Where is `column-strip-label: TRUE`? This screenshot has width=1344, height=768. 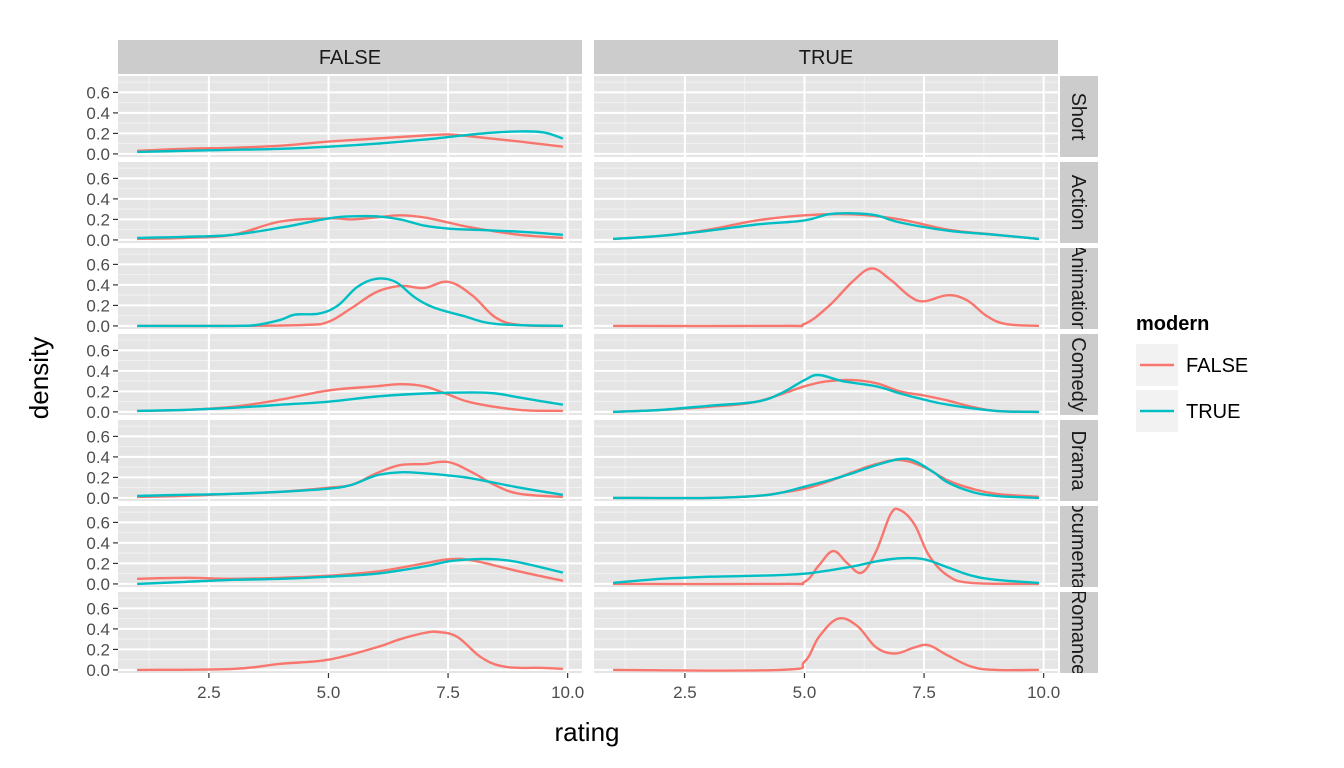
column-strip-label: TRUE is located at coordinates (826, 58).